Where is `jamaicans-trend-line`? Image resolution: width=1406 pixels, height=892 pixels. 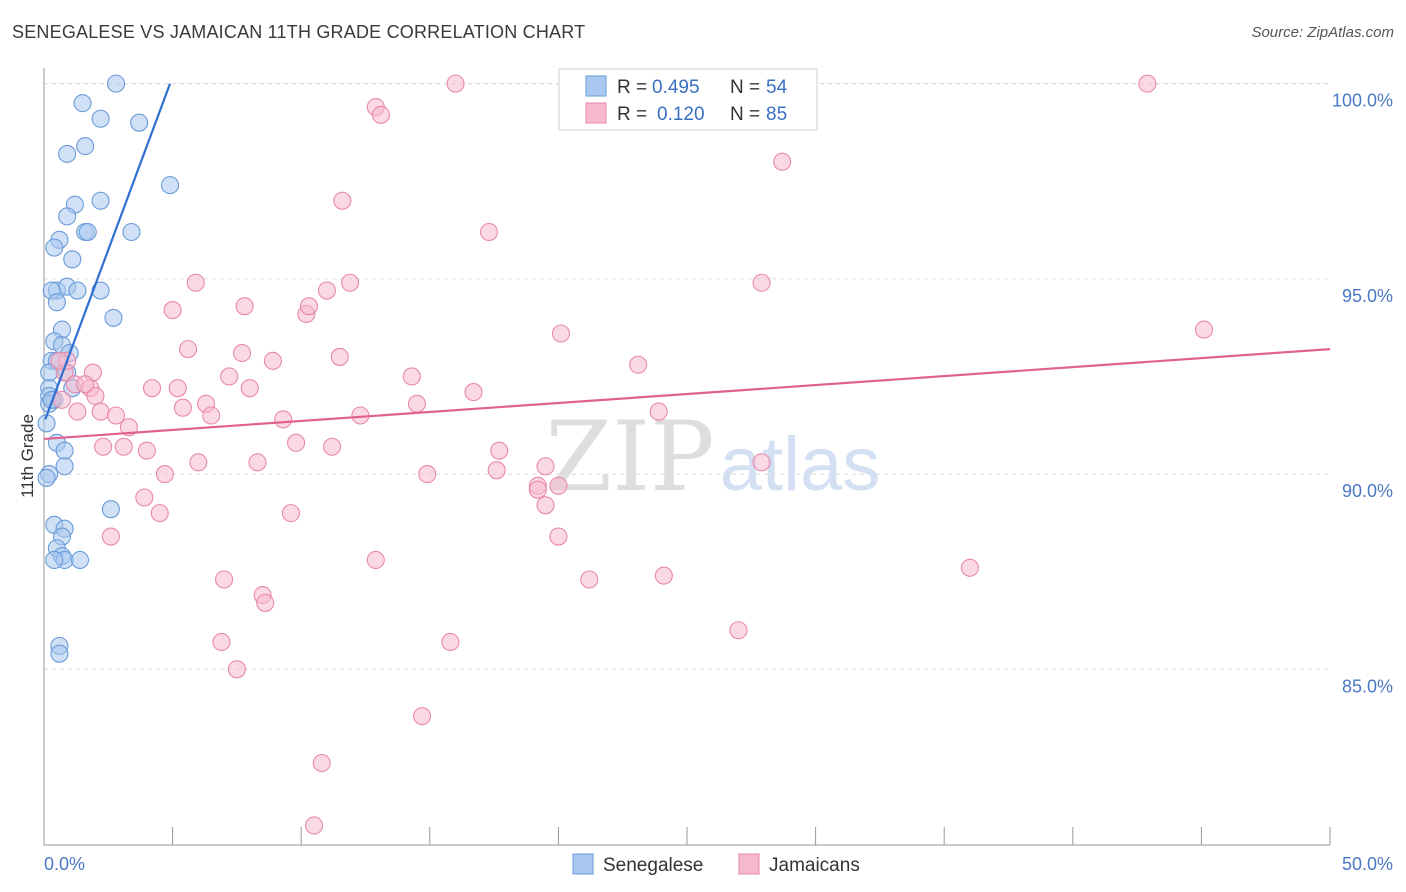
jamaicans-trend-line is located at coordinates (687, 394).